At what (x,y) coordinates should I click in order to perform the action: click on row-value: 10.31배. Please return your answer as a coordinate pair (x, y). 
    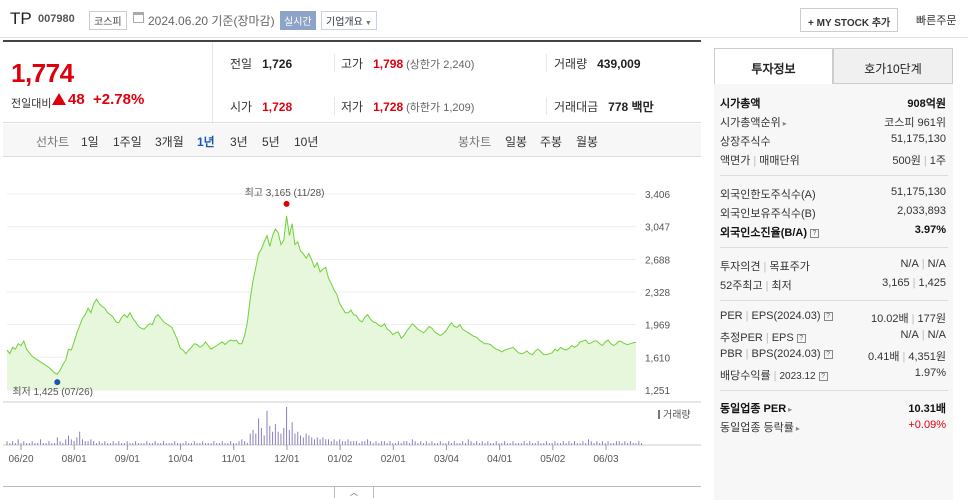
    Looking at the image, I should click on (927, 409).